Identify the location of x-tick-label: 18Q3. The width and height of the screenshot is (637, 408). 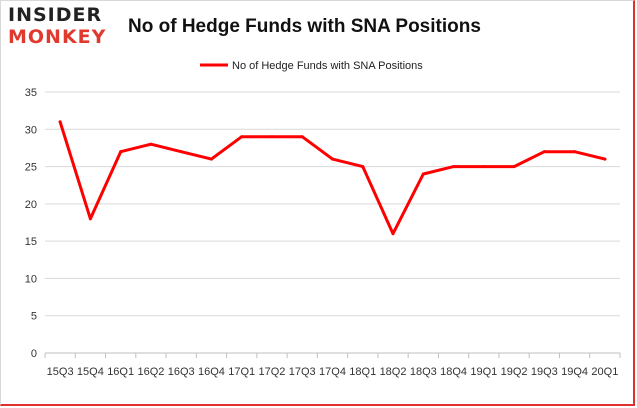
(423, 372).